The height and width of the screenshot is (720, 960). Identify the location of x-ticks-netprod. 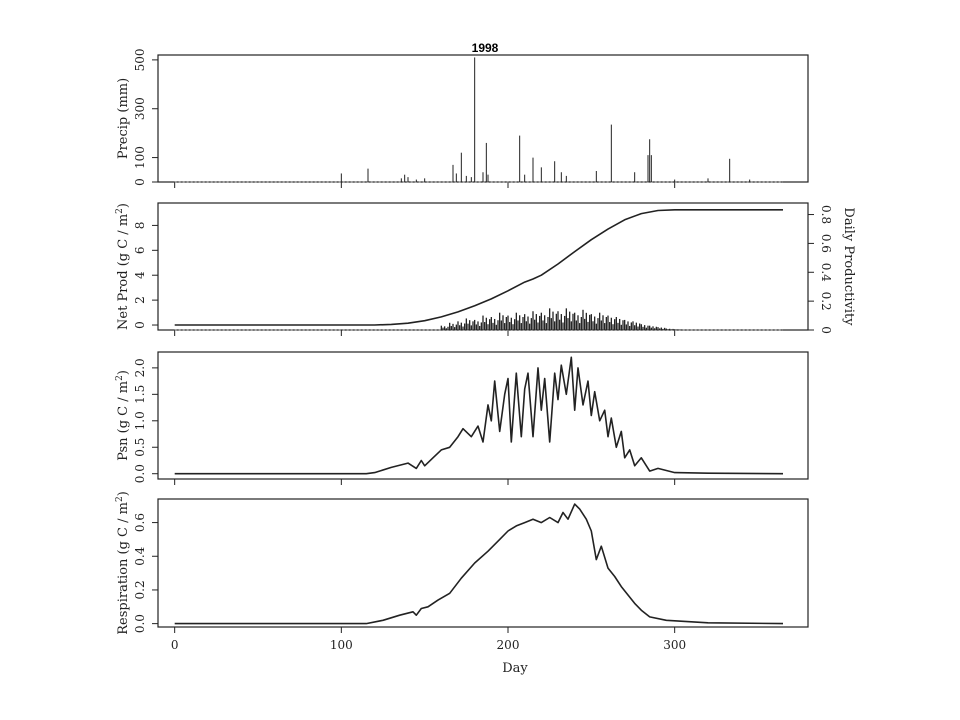
(425, 333).